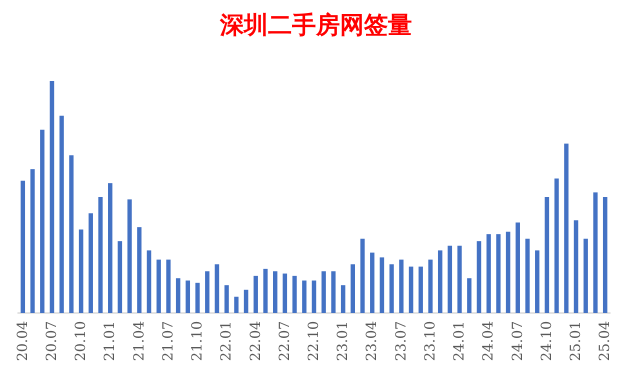  What do you see at coordinates (430, 341) in the screenshot?
I see `x-tick-label: 23.10` at bounding box center [430, 341].